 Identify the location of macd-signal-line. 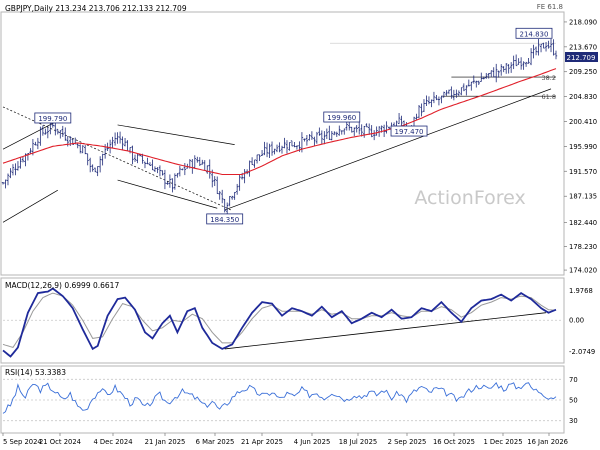
(279, 320).